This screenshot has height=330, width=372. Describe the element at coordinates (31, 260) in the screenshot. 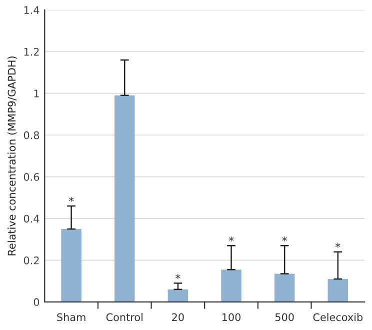

I see `y-tick-label: 0.2` at that location.